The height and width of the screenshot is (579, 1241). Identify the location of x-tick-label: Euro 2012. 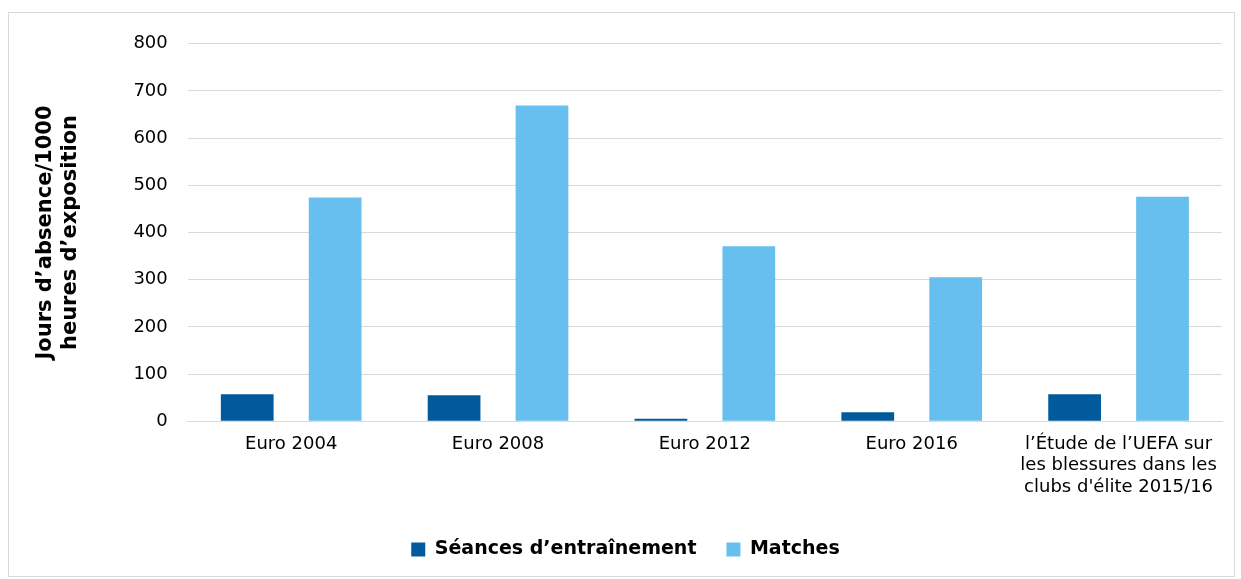
(705, 442).